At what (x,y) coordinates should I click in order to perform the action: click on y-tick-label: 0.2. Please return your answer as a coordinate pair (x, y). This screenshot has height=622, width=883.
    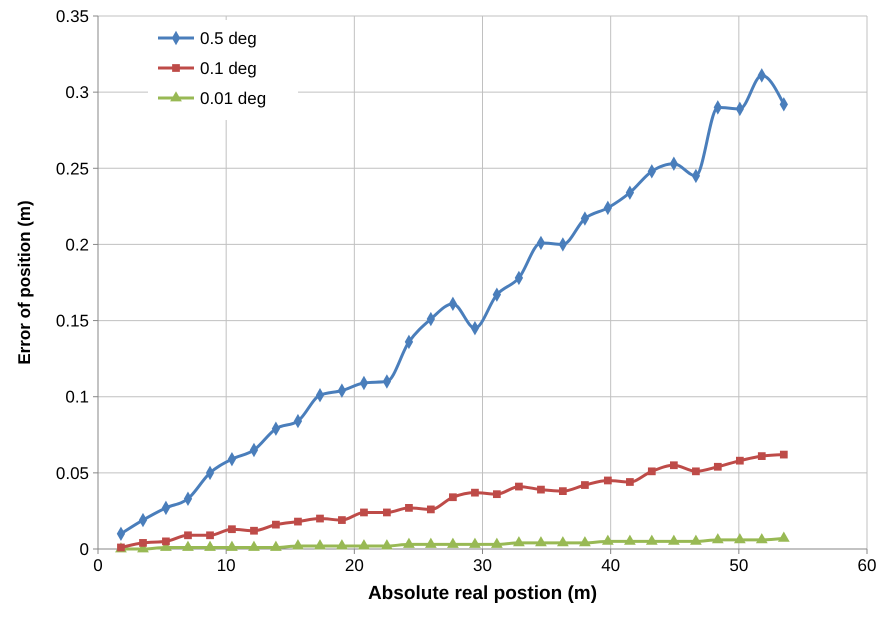
    Looking at the image, I should click on (77, 244).